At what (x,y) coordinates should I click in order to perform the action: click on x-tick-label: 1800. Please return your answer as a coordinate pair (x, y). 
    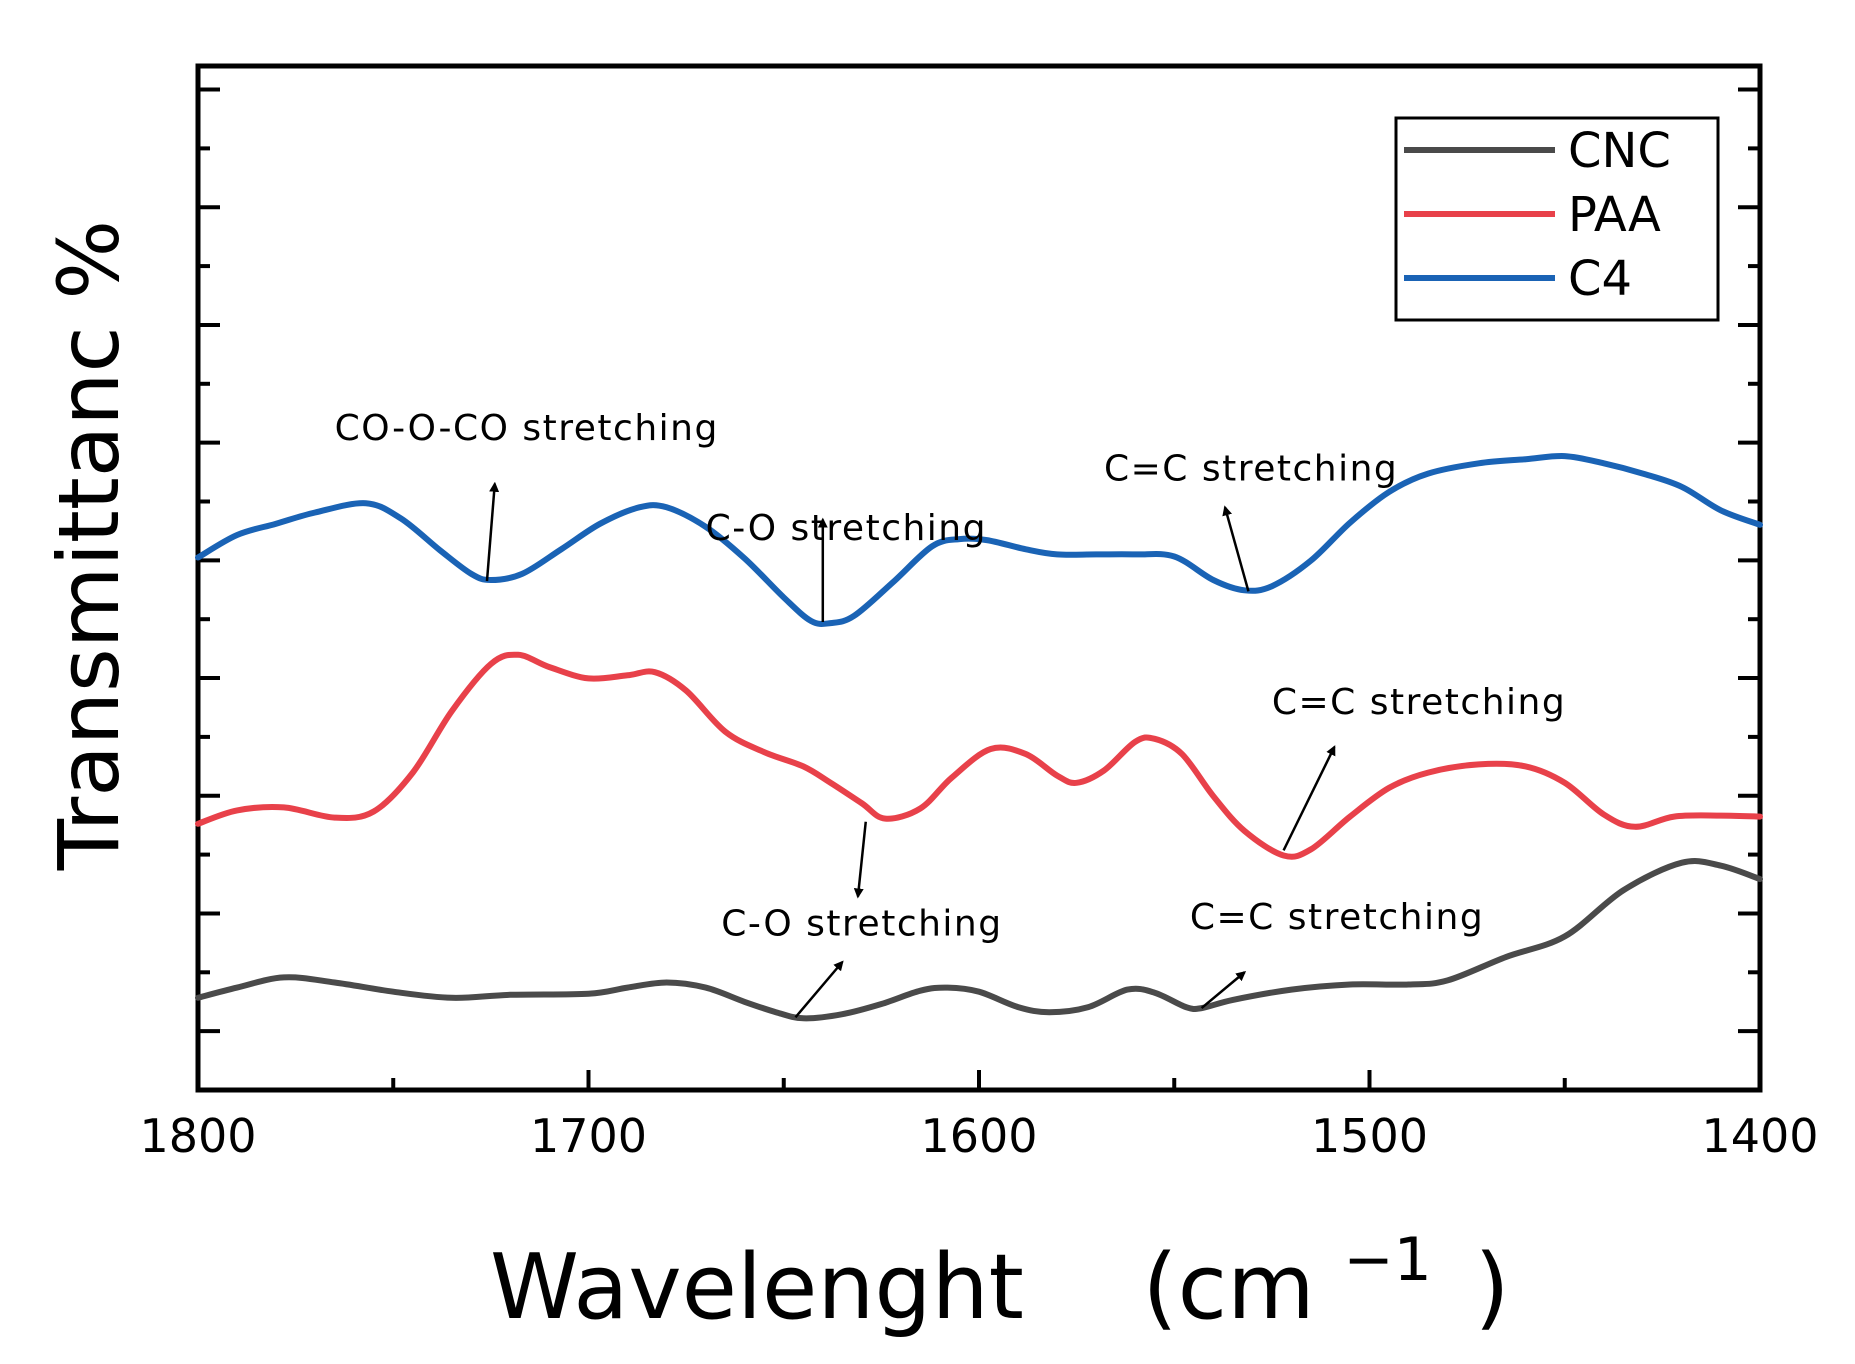
    Looking at the image, I should click on (197, 1136).